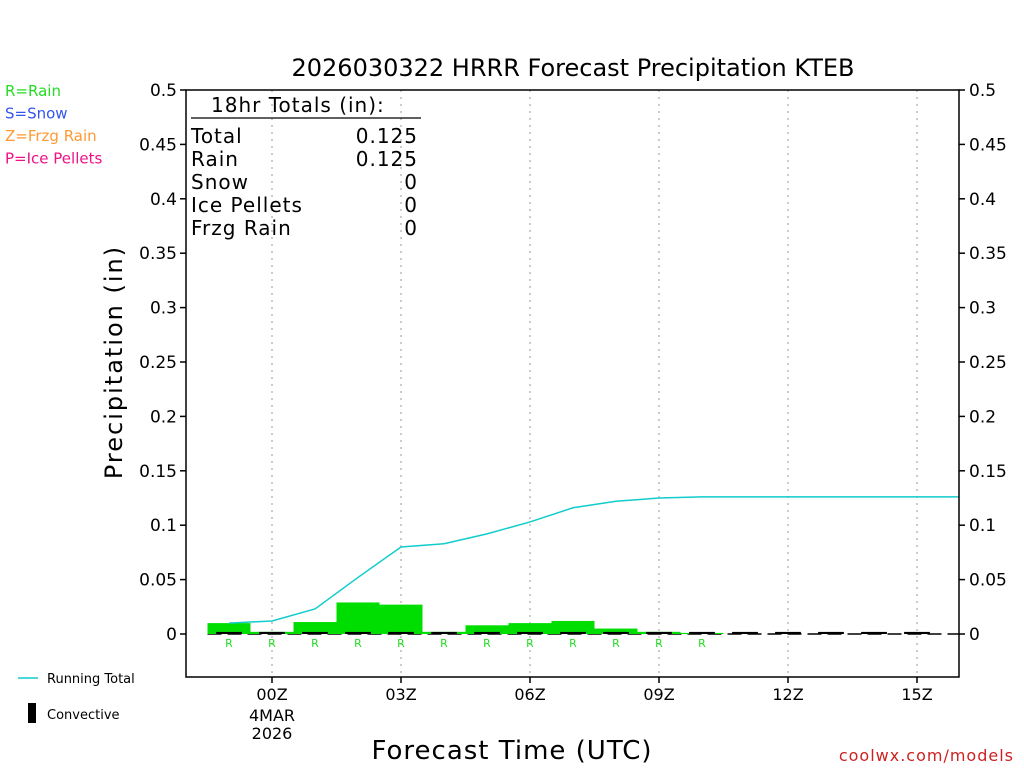  I want to click on y-tick-label-right: 0.1, so click(982, 526).